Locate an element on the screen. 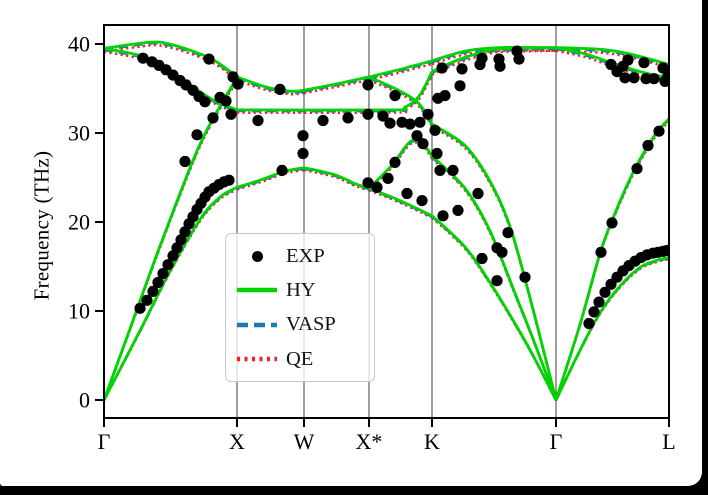 The image size is (708, 495). x-tick-label: L is located at coordinates (668, 441).